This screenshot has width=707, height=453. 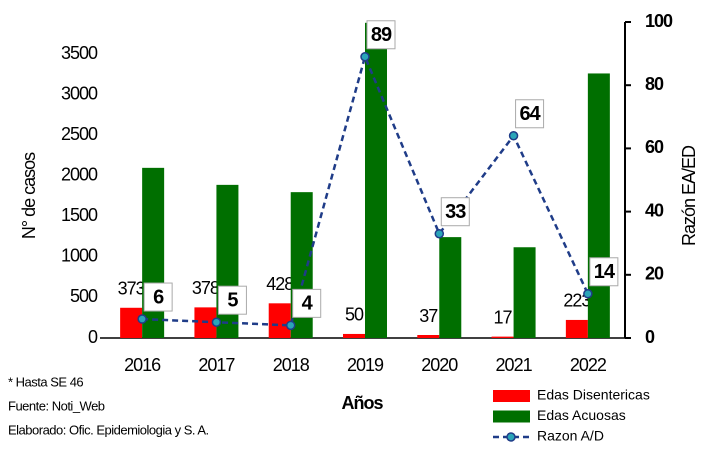 I want to click on note: Elaborado: Ofic. Epidemiologia y S. A., so click(x=108, y=429).